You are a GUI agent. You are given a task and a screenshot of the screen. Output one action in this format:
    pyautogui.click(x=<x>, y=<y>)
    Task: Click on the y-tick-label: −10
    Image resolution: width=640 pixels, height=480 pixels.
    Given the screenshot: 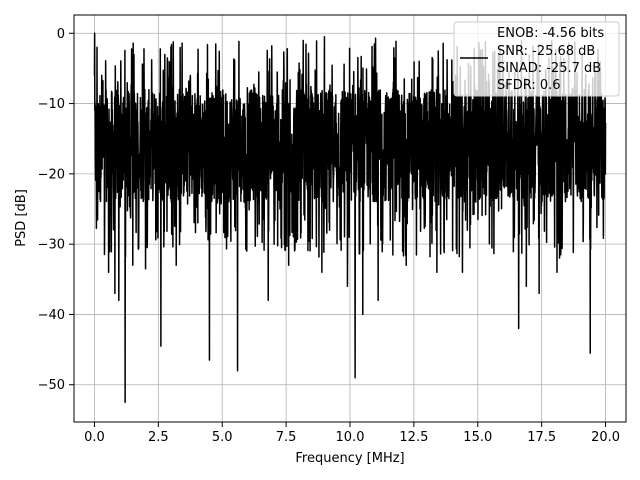 What is the action you would take?
    pyautogui.click(x=51, y=104)
    